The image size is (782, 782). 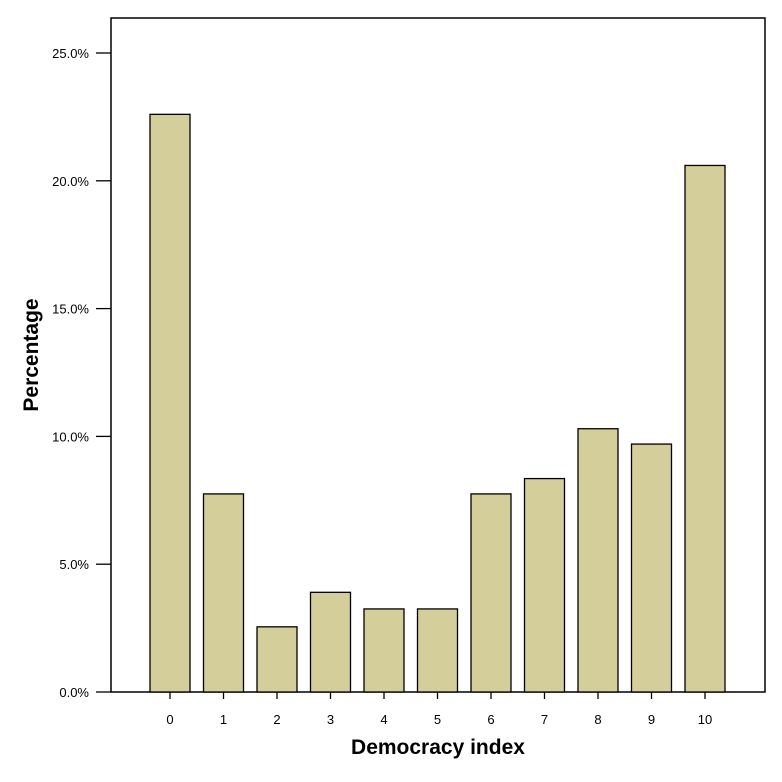 I want to click on x-tick-label-4: 4, so click(x=383, y=719).